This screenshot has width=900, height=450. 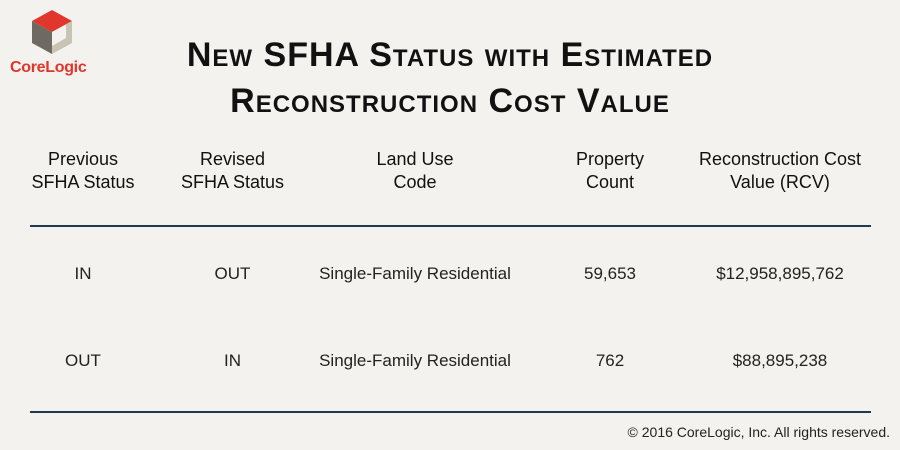 What do you see at coordinates (83, 159) in the screenshot?
I see `header-line: Previous` at bounding box center [83, 159].